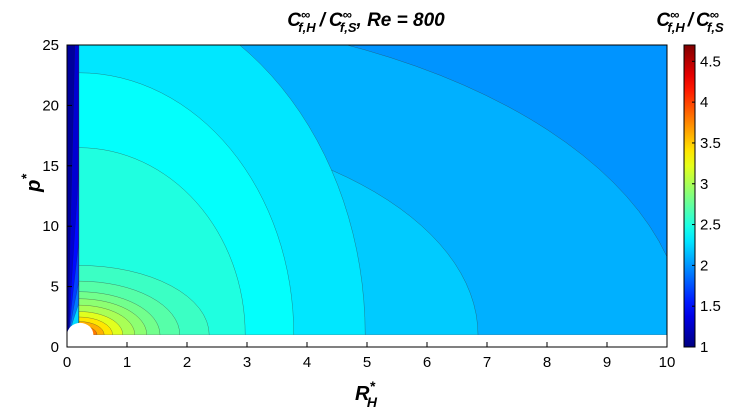 Image resolution: width=731 pixels, height=412 pixels. I want to click on no-data-strip, so click(367, 340).